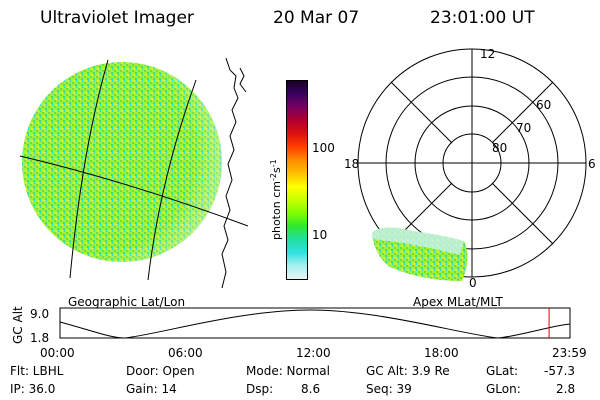 This screenshot has width=600, height=400. What do you see at coordinates (569, 353) in the screenshot?
I see `xtick-2359: 23:59` at bounding box center [569, 353].